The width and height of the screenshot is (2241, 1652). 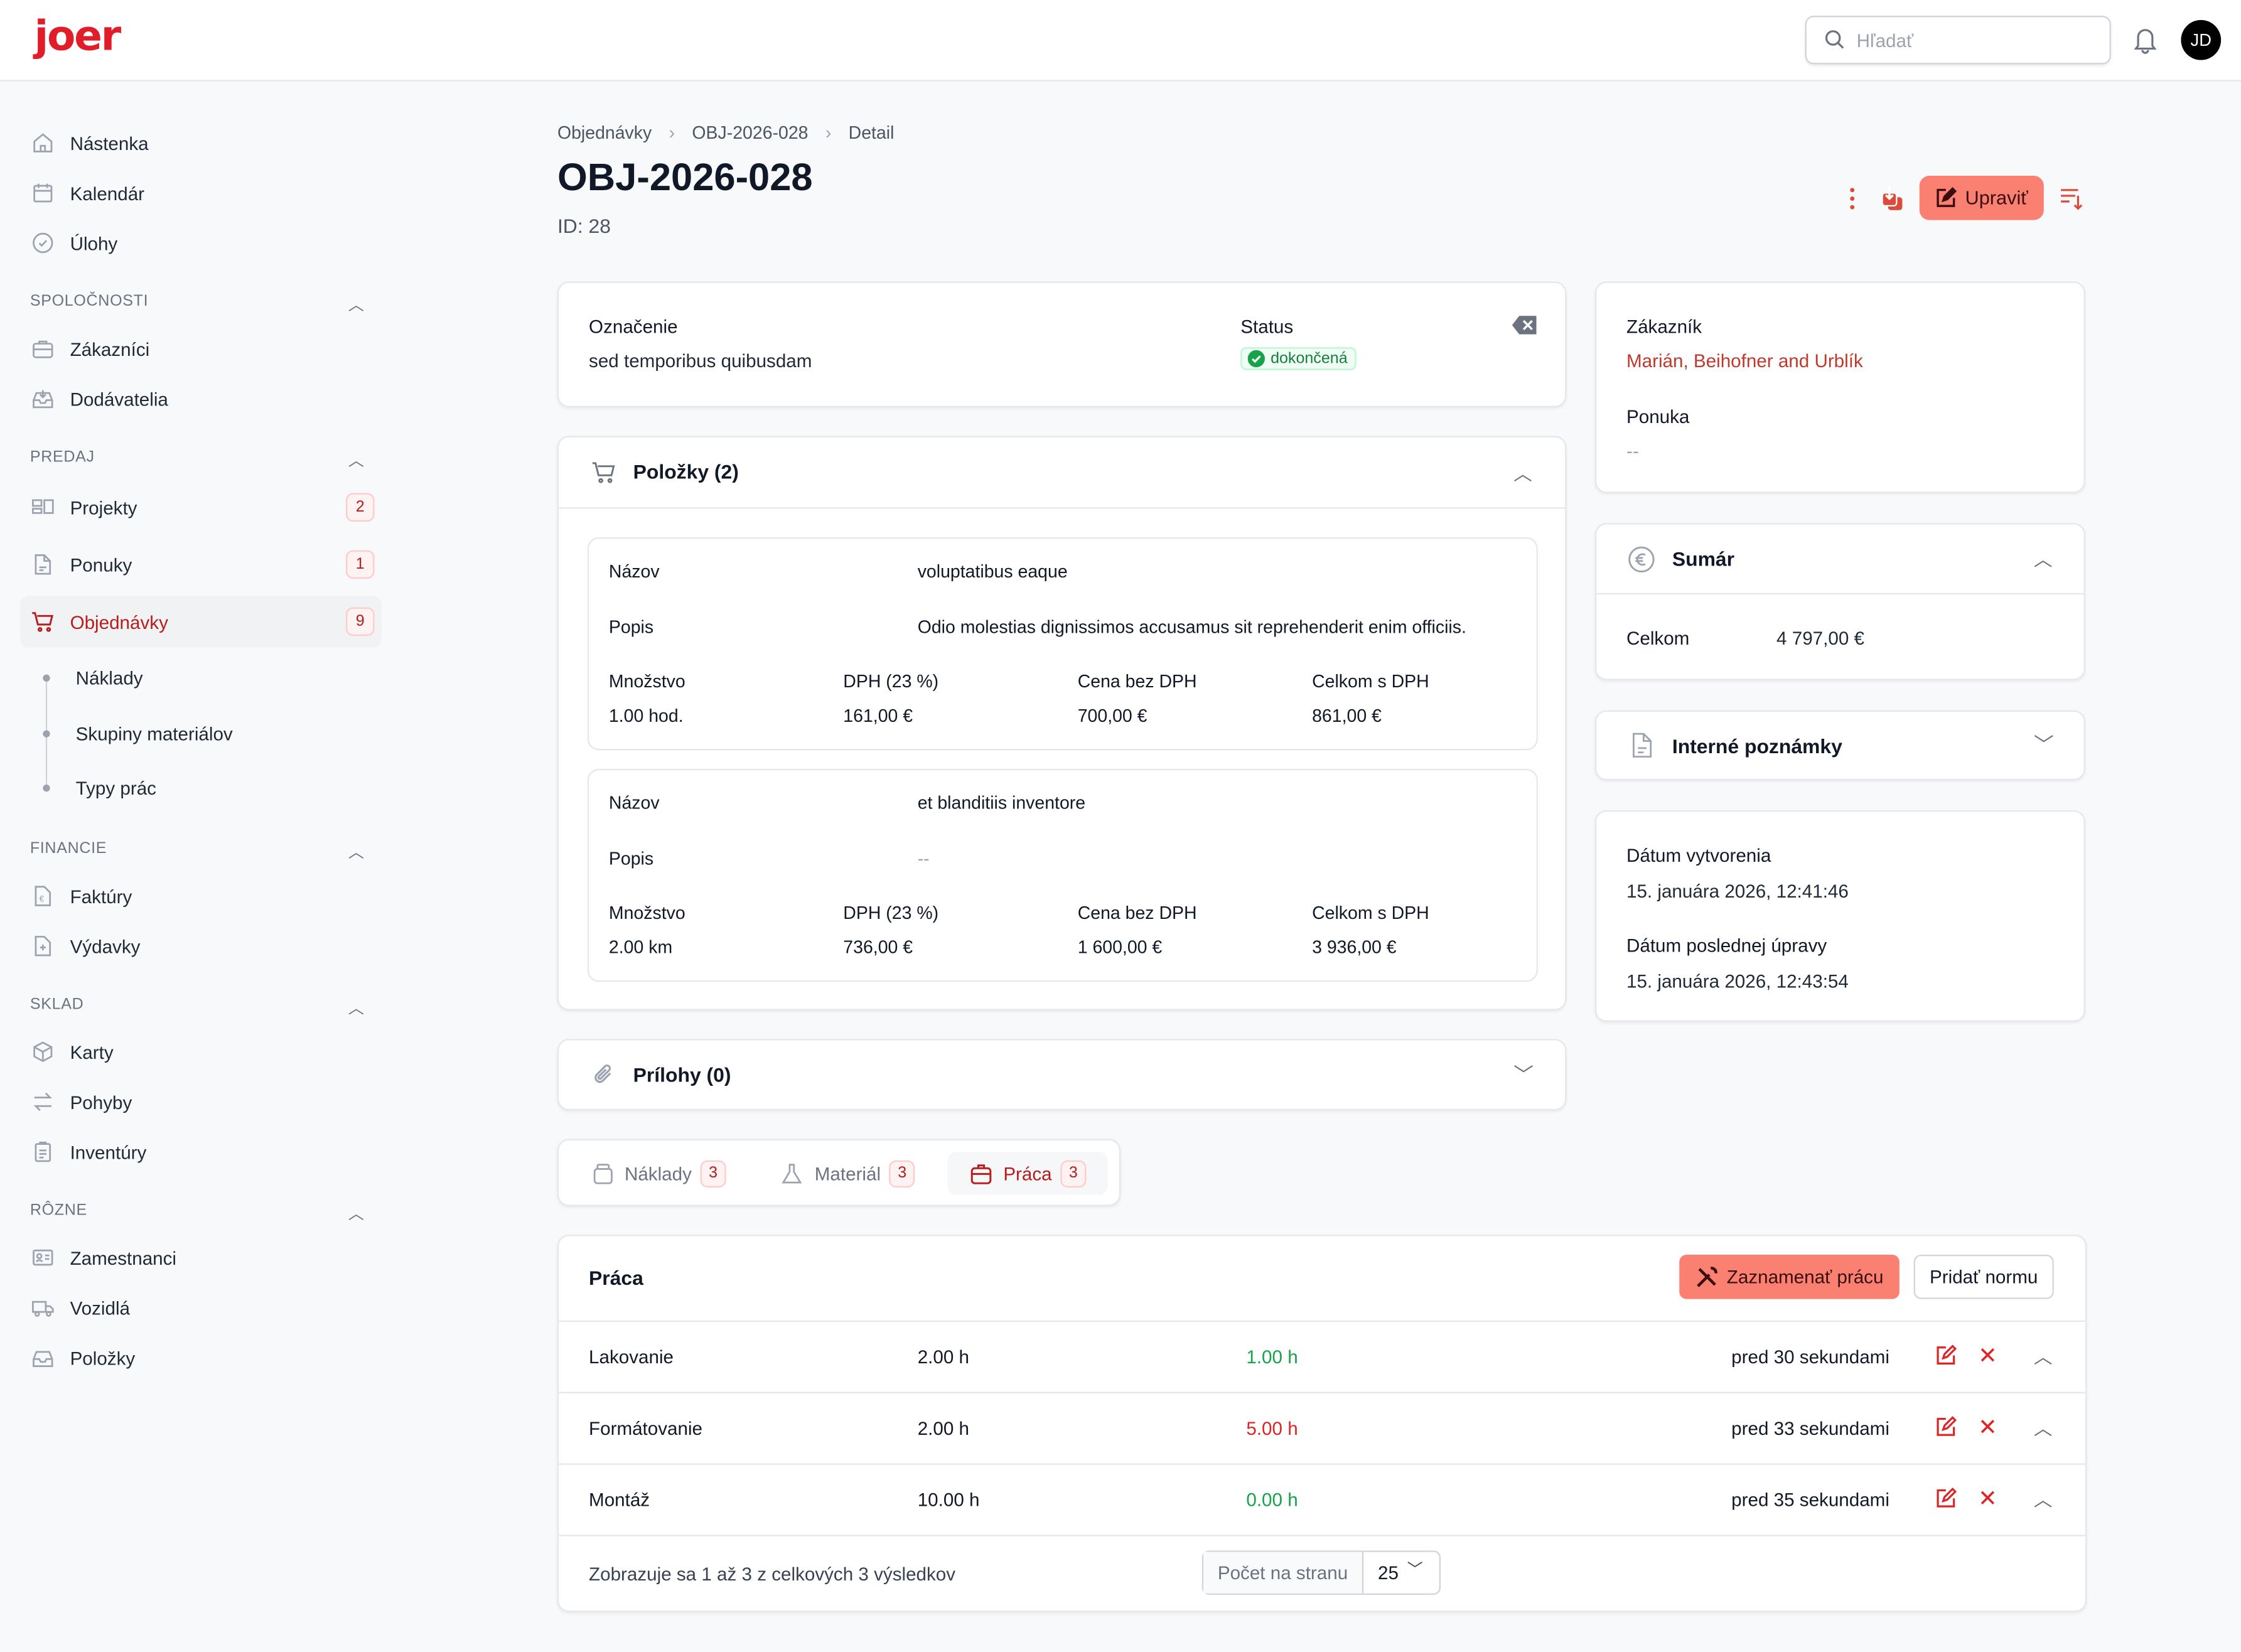 I want to click on mnozstvo-value: 1.00 hod., so click(x=646, y=715).